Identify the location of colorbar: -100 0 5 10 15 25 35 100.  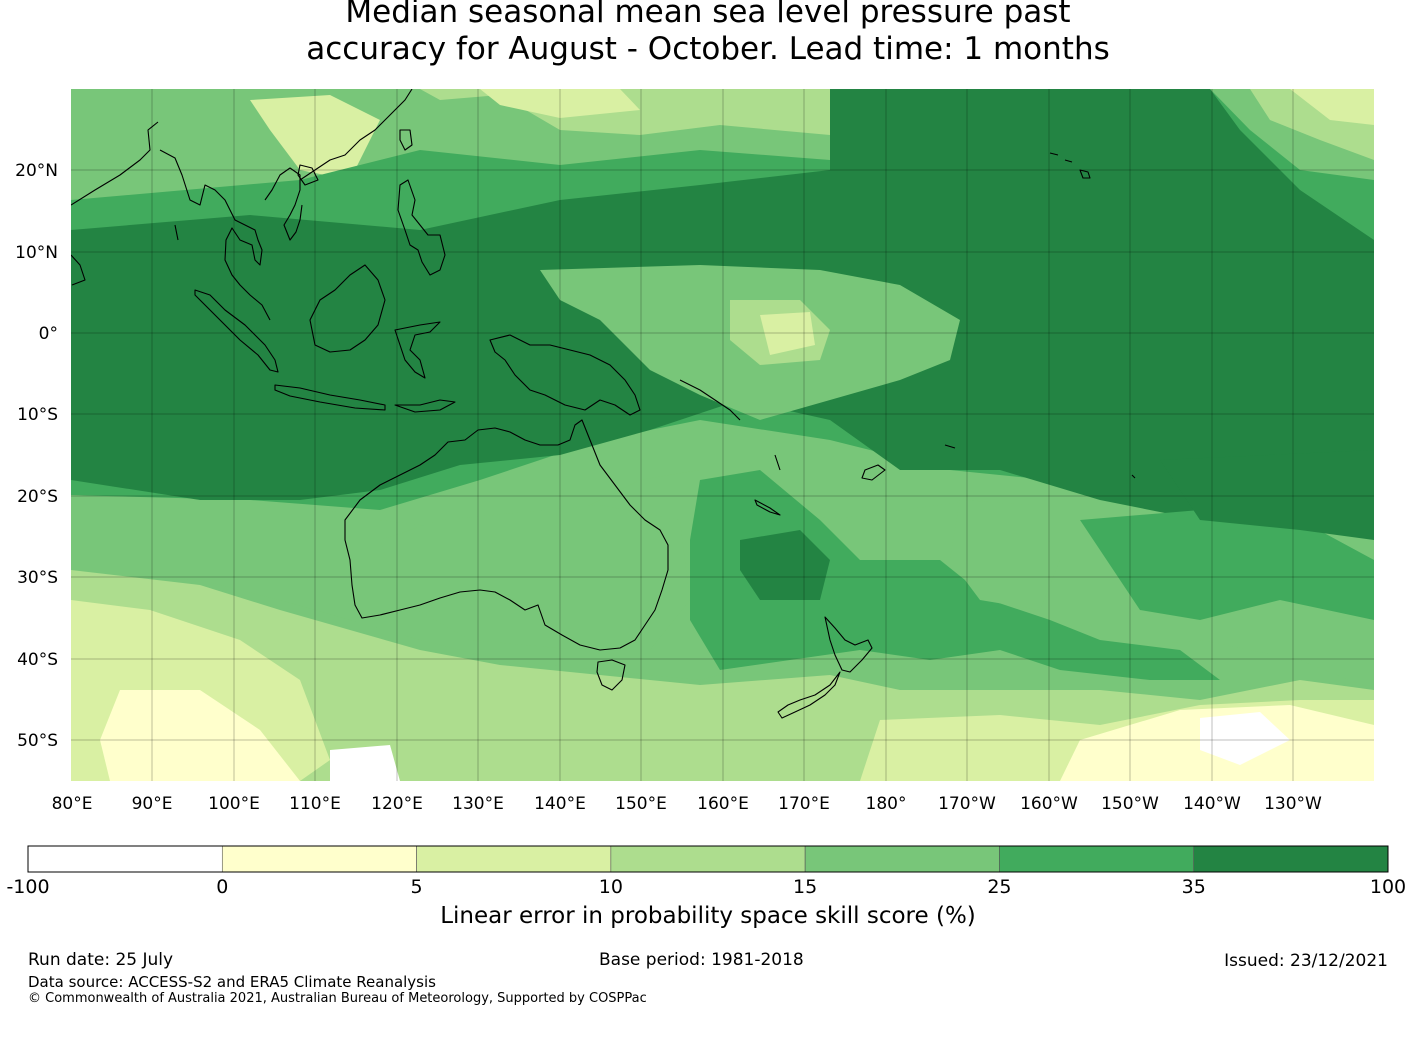
(706, 871).